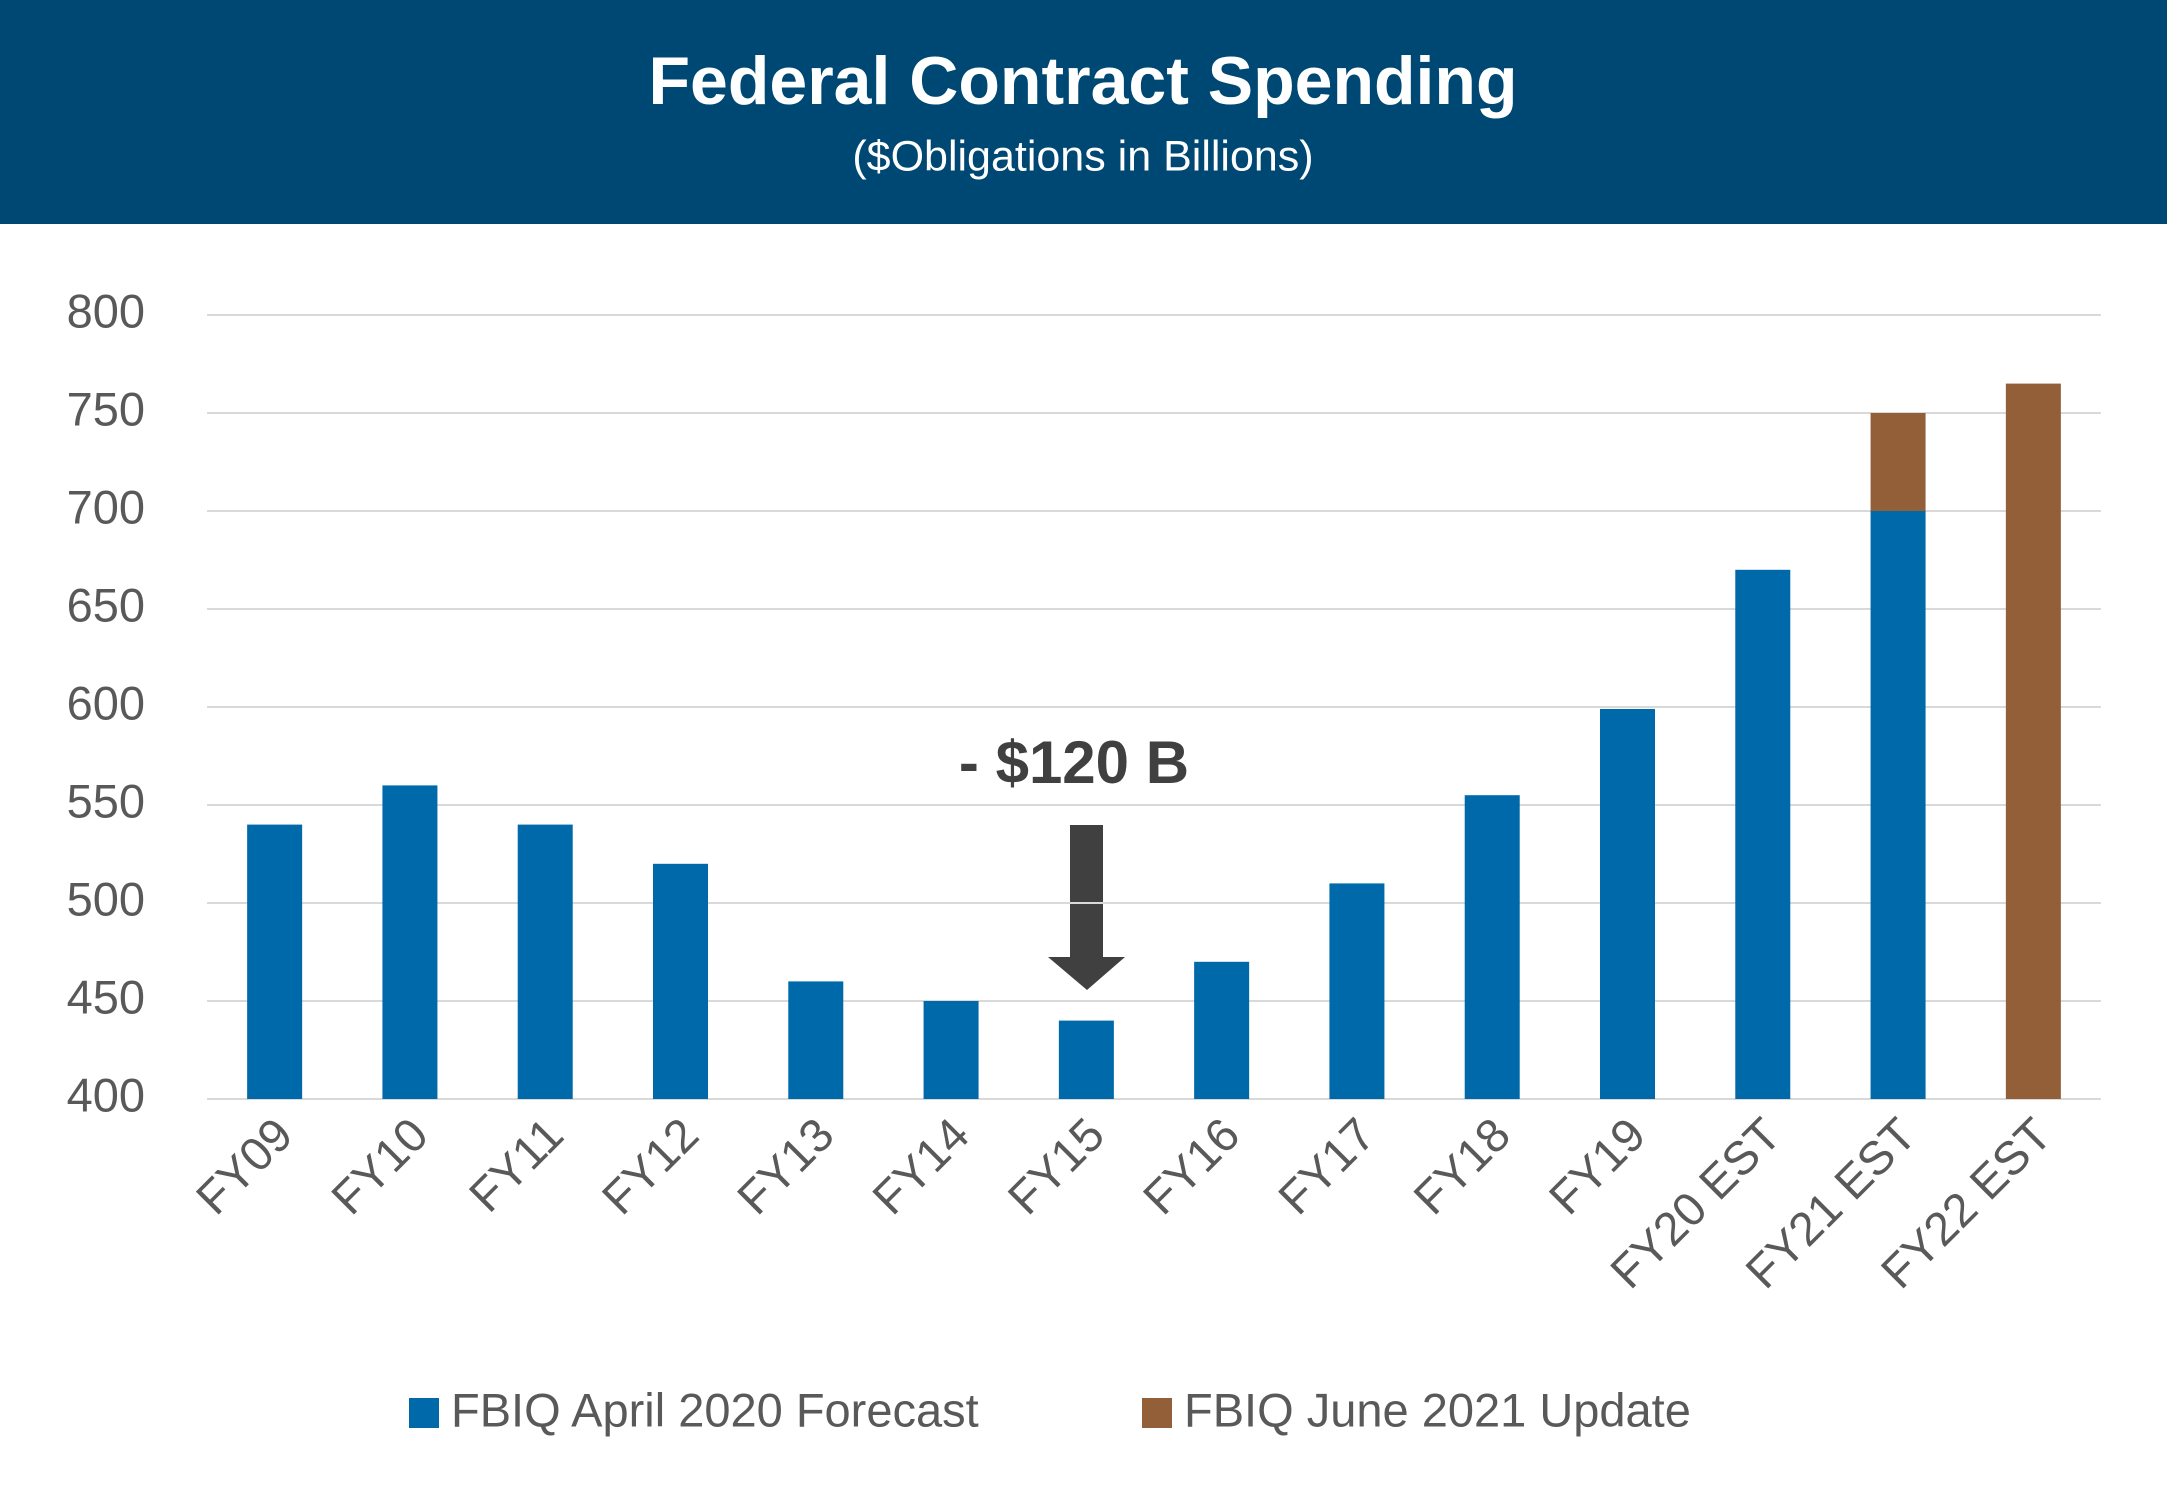  I want to click on x-tick-label: FY15, so click(1055, 1165).